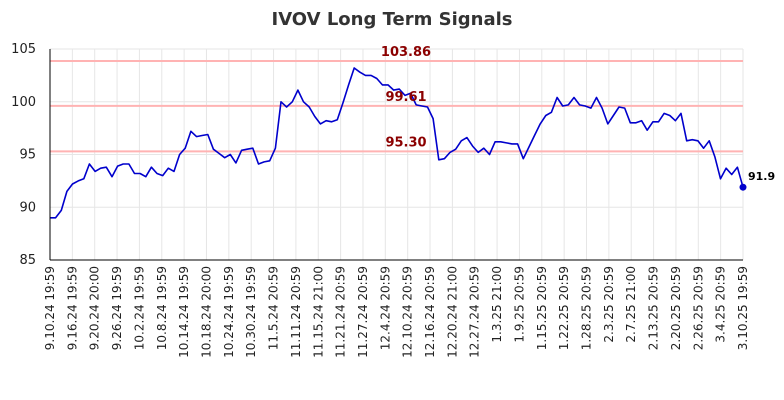 Image resolution: width=784 pixels, height=400 pixels. Describe the element at coordinates (452, 312) in the screenshot. I see `x-tick-label: 12.20.24 21:00` at that location.